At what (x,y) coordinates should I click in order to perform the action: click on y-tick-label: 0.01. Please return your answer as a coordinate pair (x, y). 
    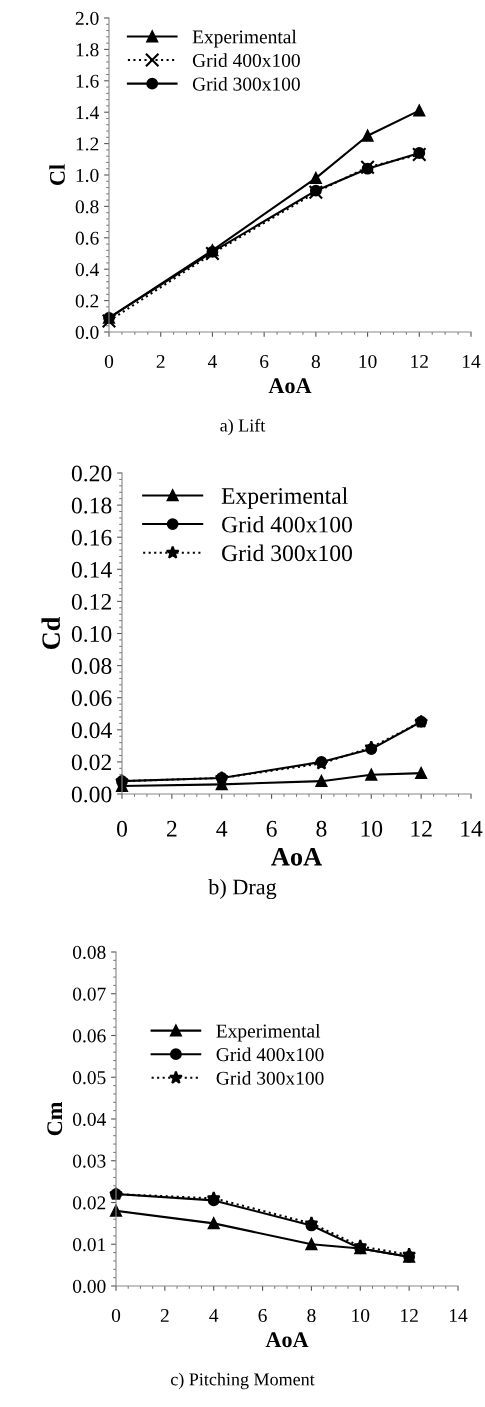
    Looking at the image, I should click on (89, 1245).